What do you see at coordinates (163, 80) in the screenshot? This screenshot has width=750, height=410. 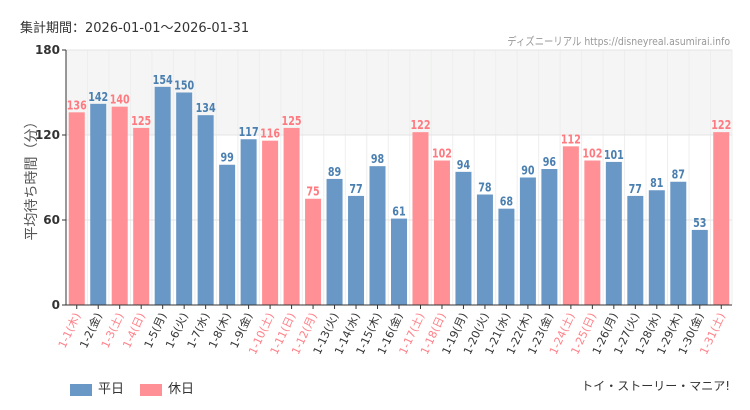 I see `data-label: 154` at bounding box center [163, 80].